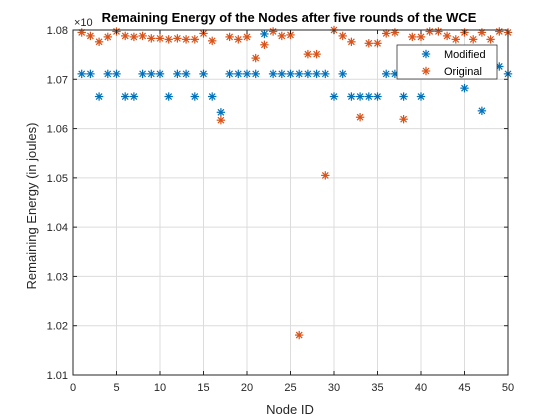  I want to click on y-tick-label: 1.04, so click(57, 228).